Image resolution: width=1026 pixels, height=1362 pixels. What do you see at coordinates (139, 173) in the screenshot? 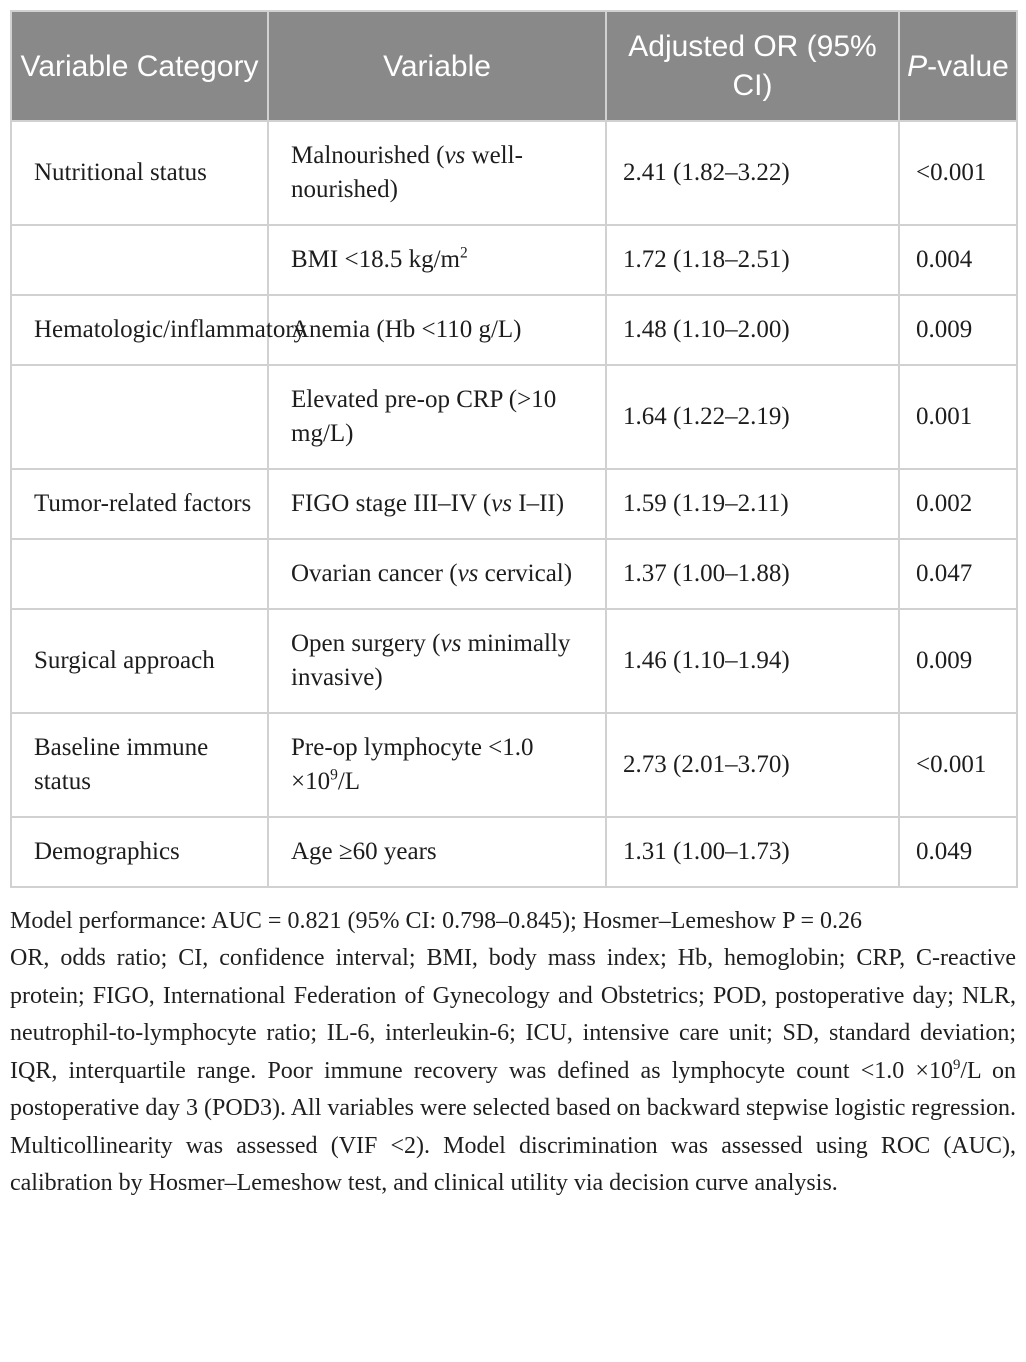
I see `cell-variable-category: Nutritional status` at bounding box center [139, 173].